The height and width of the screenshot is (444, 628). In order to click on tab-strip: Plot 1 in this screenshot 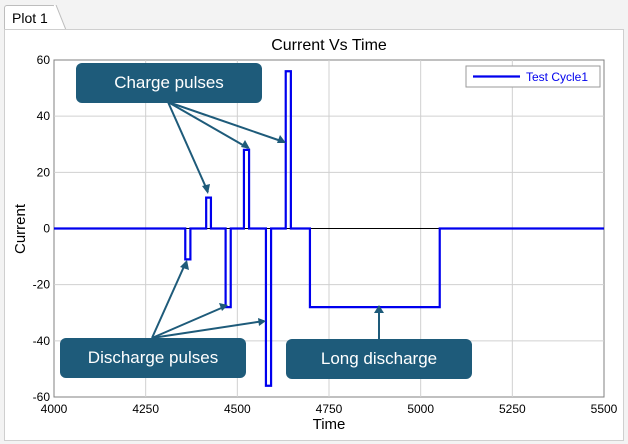, I will do `click(314, 15)`.